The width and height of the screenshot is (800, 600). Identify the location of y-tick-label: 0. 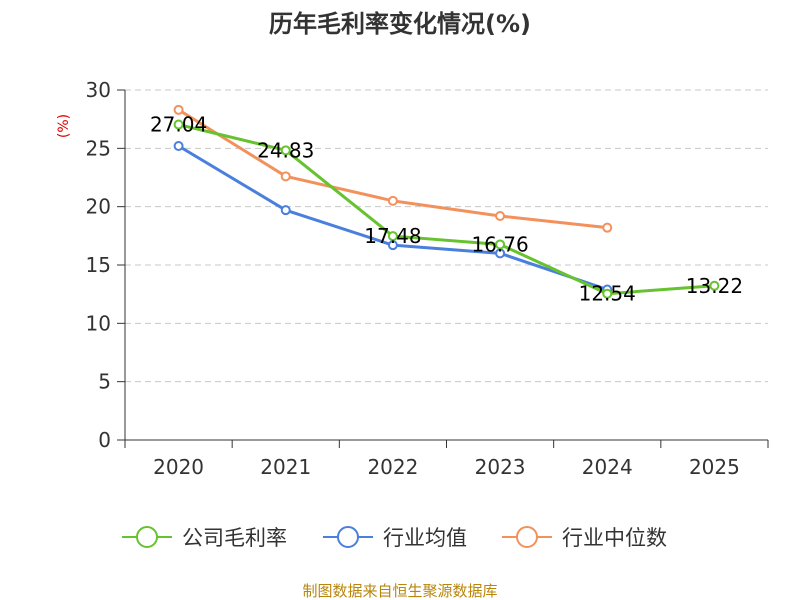
(104, 440).